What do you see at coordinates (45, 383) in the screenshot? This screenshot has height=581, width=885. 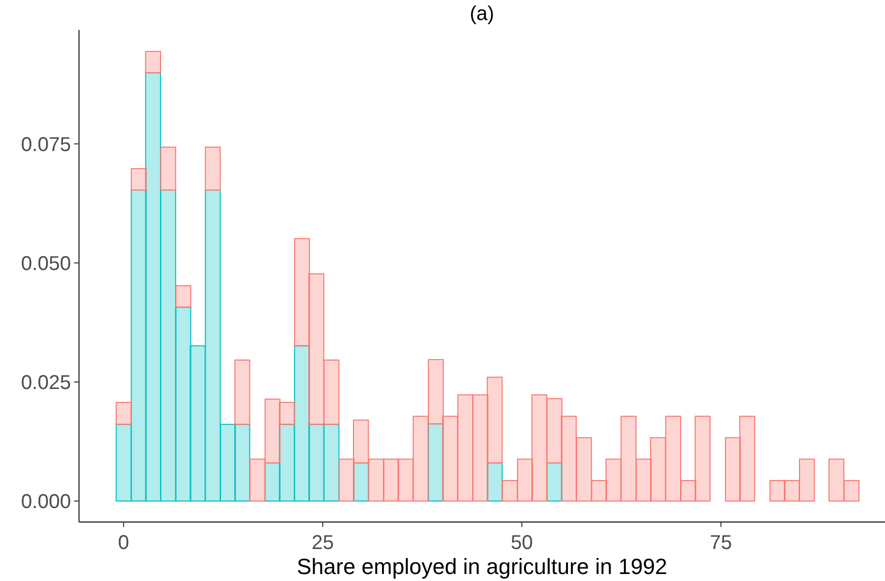 I see `y-tick-label: 0.025` at bounding box center [45, 383].